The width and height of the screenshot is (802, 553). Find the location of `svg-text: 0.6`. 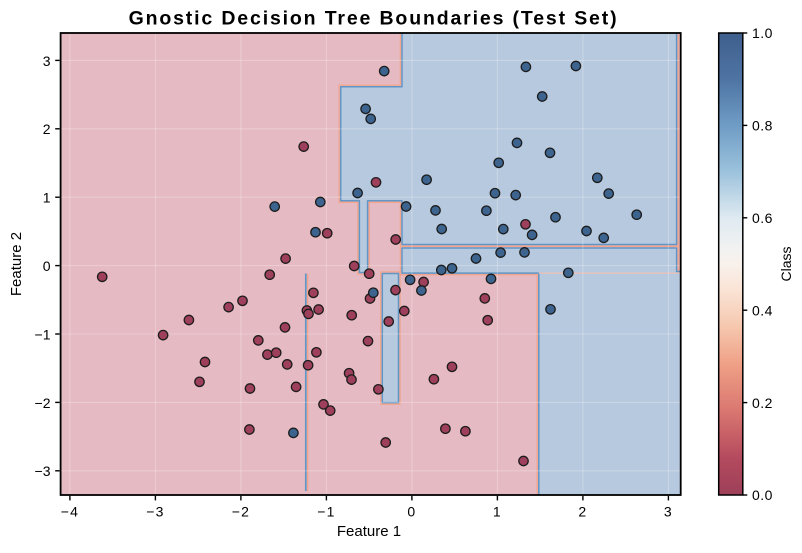

svg-text: 0.6 is located at coordinates (762, 218).